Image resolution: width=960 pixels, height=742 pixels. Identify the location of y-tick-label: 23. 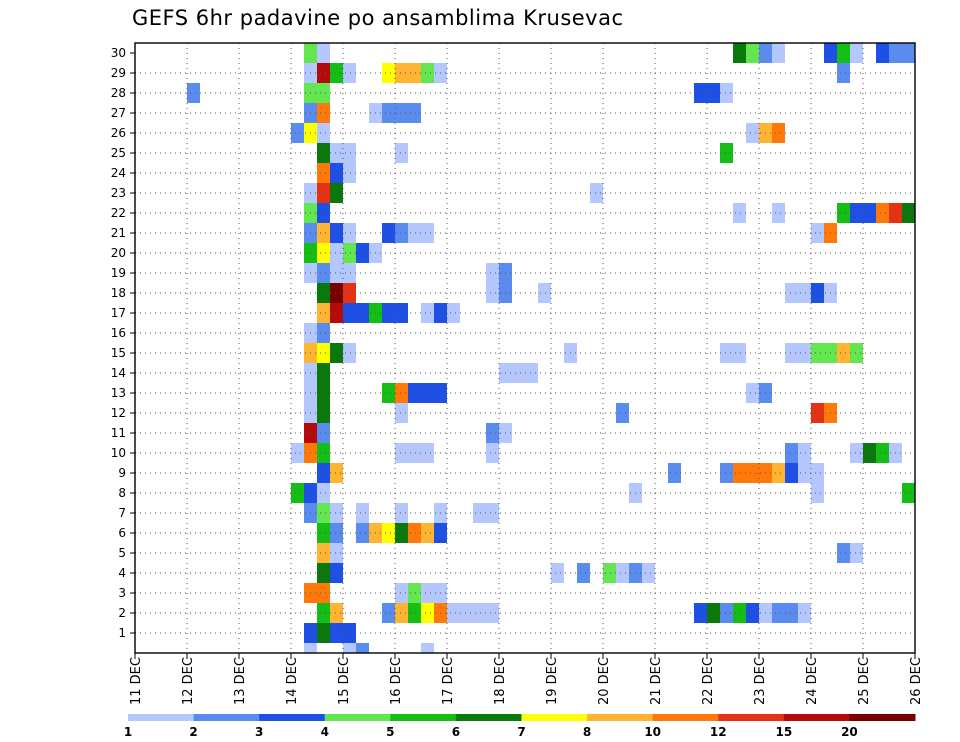
(118, 193).